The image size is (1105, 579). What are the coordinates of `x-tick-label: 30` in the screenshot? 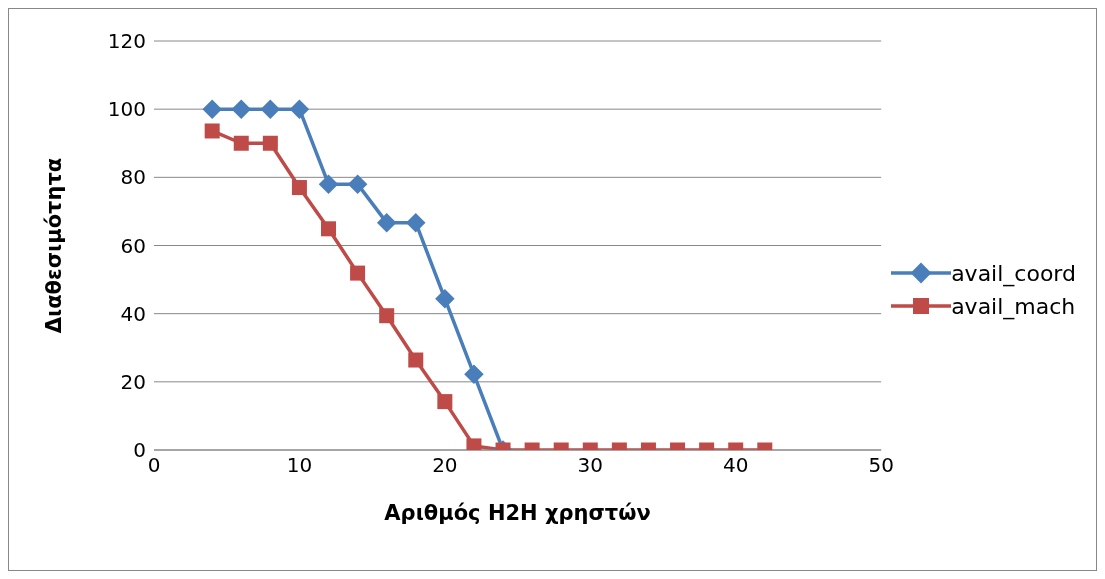 It's located at (590, 465).